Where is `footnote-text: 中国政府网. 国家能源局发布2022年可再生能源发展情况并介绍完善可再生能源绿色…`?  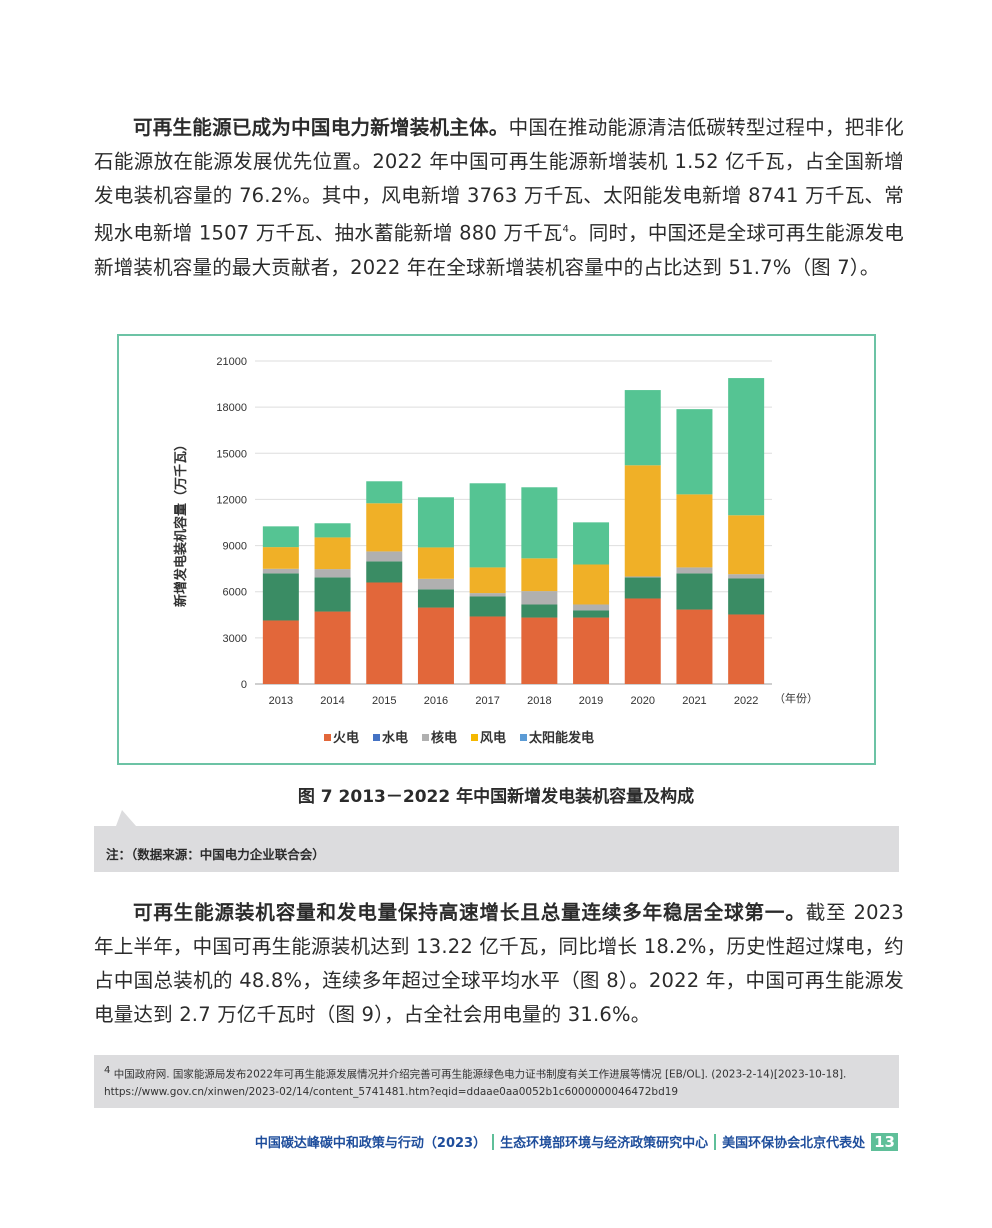 footnote-text: 中国政府网. 国家能源局发布2022年可再生能源发展情况并介绍完善可再生能源绿色… is located at coordinates (475, 1083).